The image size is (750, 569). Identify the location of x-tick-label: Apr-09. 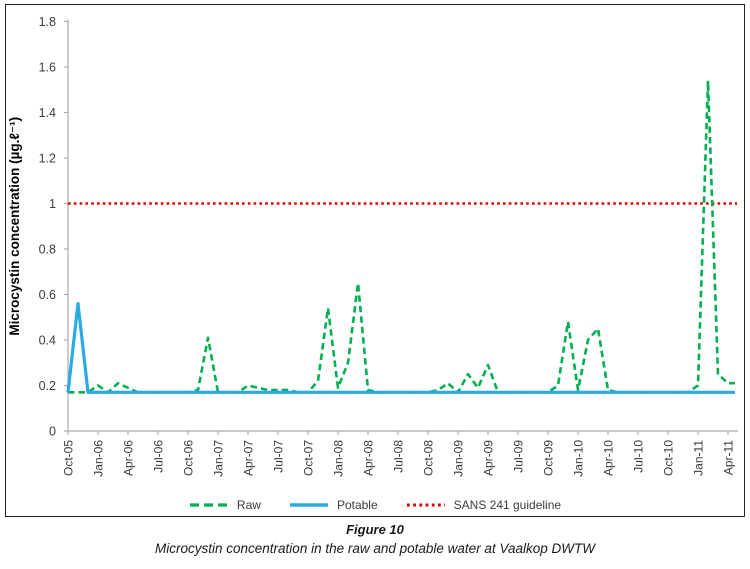
(489, 458).